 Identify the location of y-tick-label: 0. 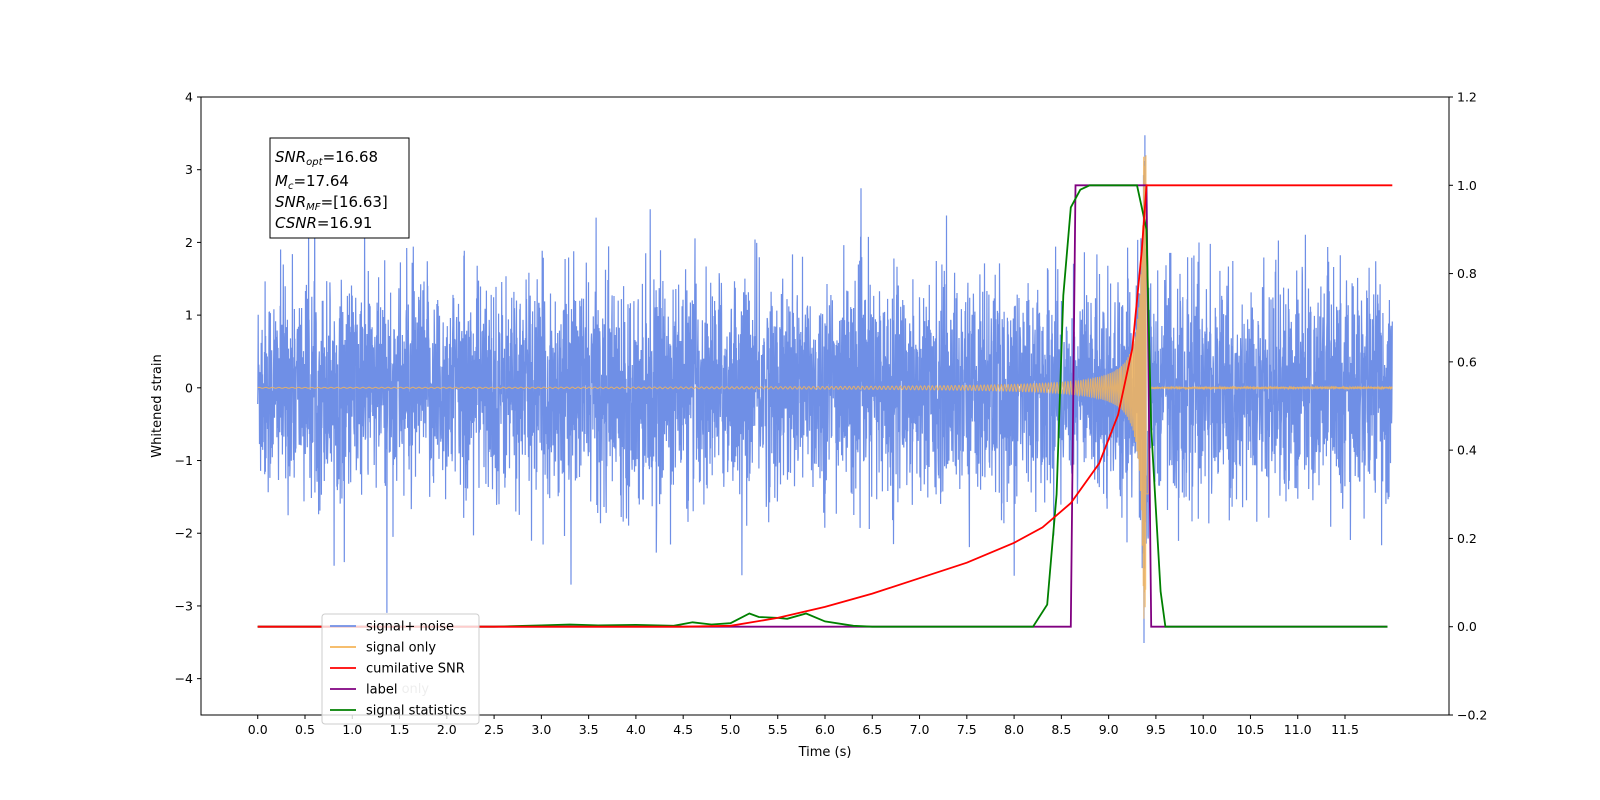
(189, 387).